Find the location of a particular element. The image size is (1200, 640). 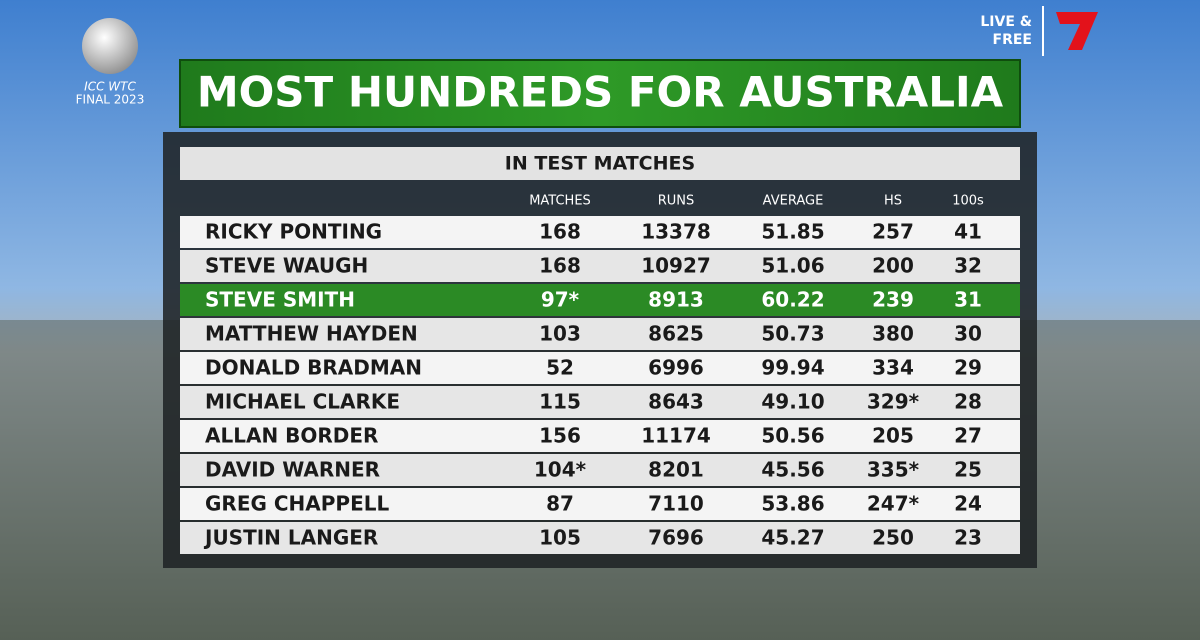

player-name: MATTHEW HAYDEN is located at coordinates (311, 334).